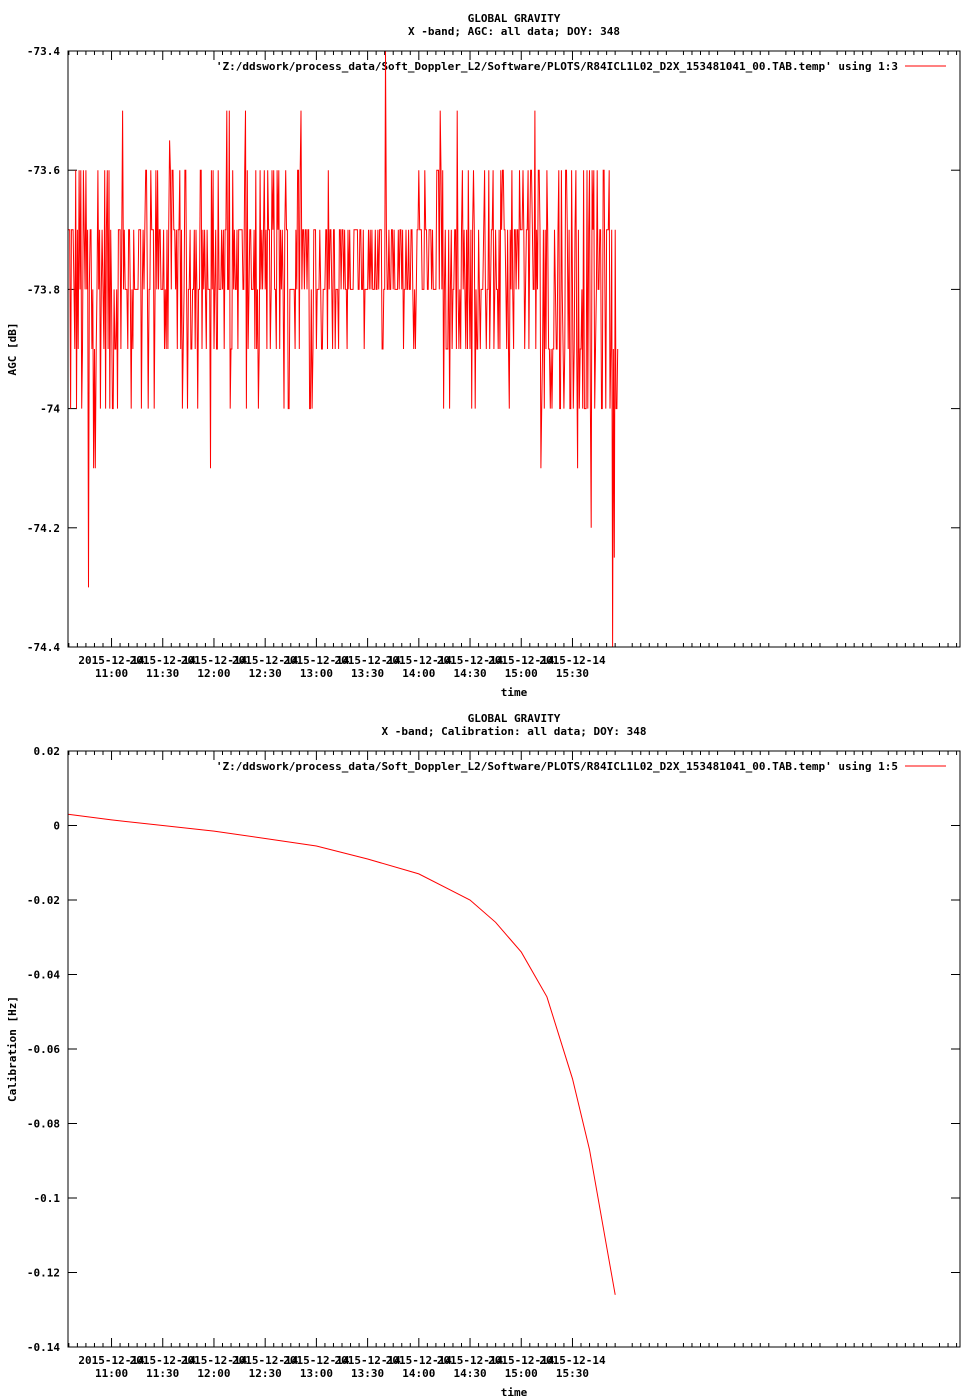  What do you see at coordinates (514, 731) in the screenshot?
I see `chart-subtitle: X -band; Calibration: all data; DOY: 348` at bounding box center [514, 731].